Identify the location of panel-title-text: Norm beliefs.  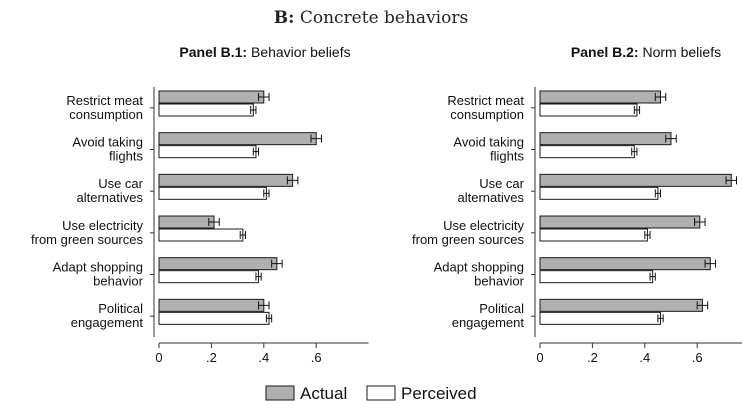
(680, 52).